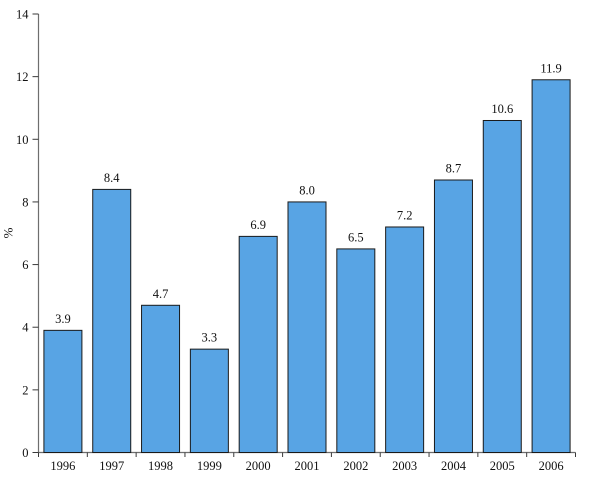 Image resolution: width=600 pixels, height=480 pixels. Describe the element at coordinates (258, 466) in the screenshot. I see `x-tick-label: 2000` at that location.